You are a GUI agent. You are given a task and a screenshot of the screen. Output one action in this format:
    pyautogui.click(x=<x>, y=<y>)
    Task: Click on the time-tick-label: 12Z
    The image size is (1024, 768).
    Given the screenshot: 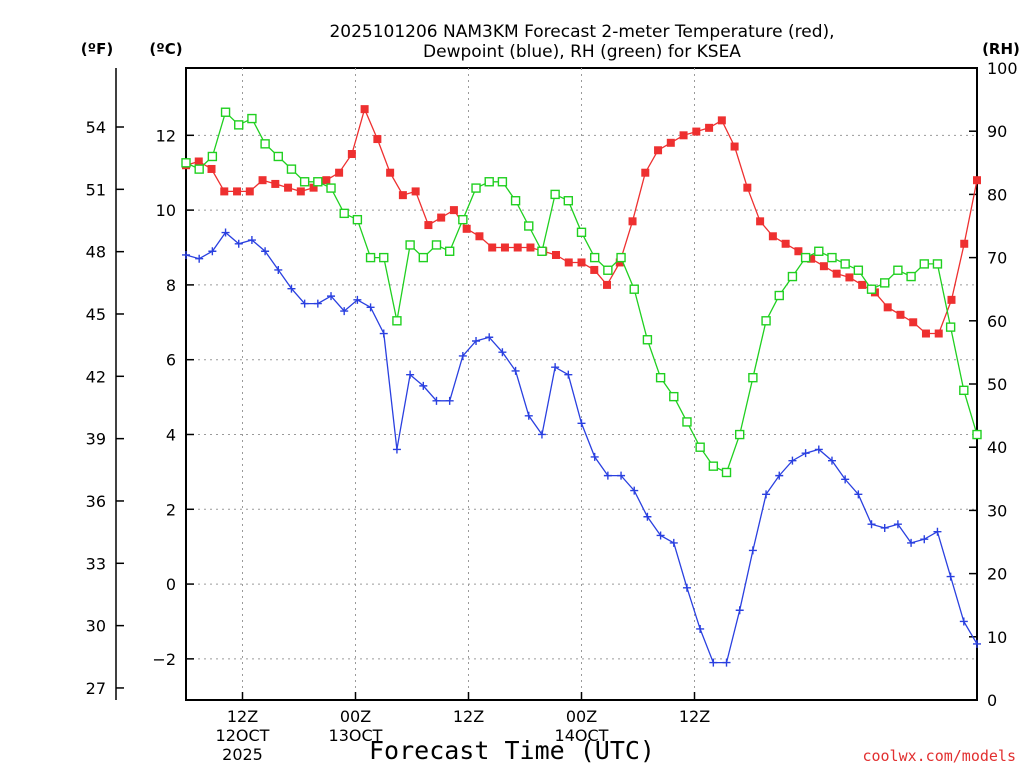 What is the action you would take?
    pyautogui.click(x=468, y=716)
    